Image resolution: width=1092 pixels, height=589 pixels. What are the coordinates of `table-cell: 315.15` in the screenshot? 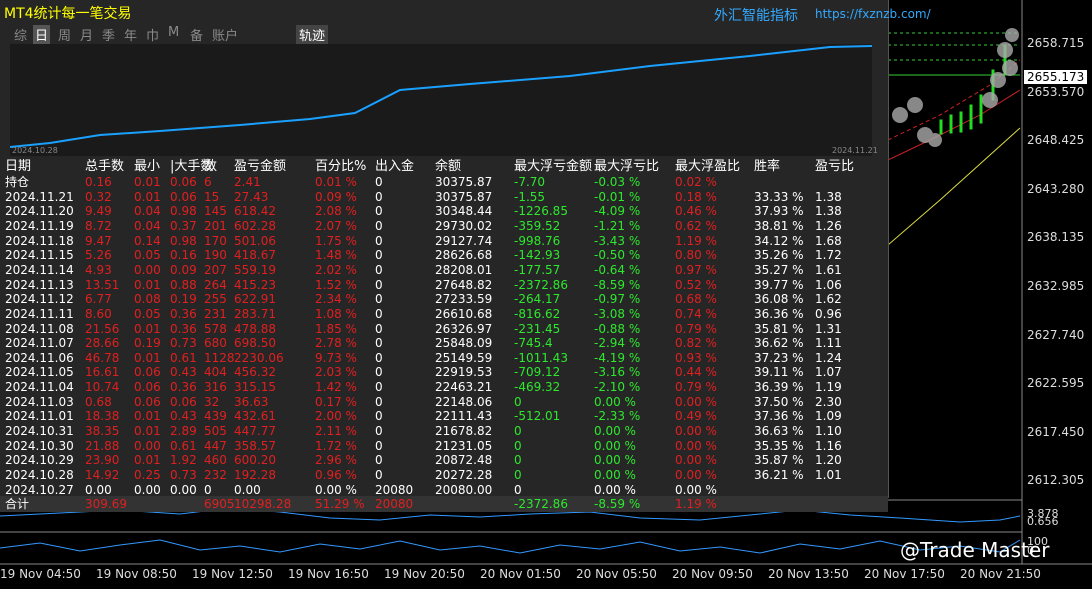 It's located at (255, 387).